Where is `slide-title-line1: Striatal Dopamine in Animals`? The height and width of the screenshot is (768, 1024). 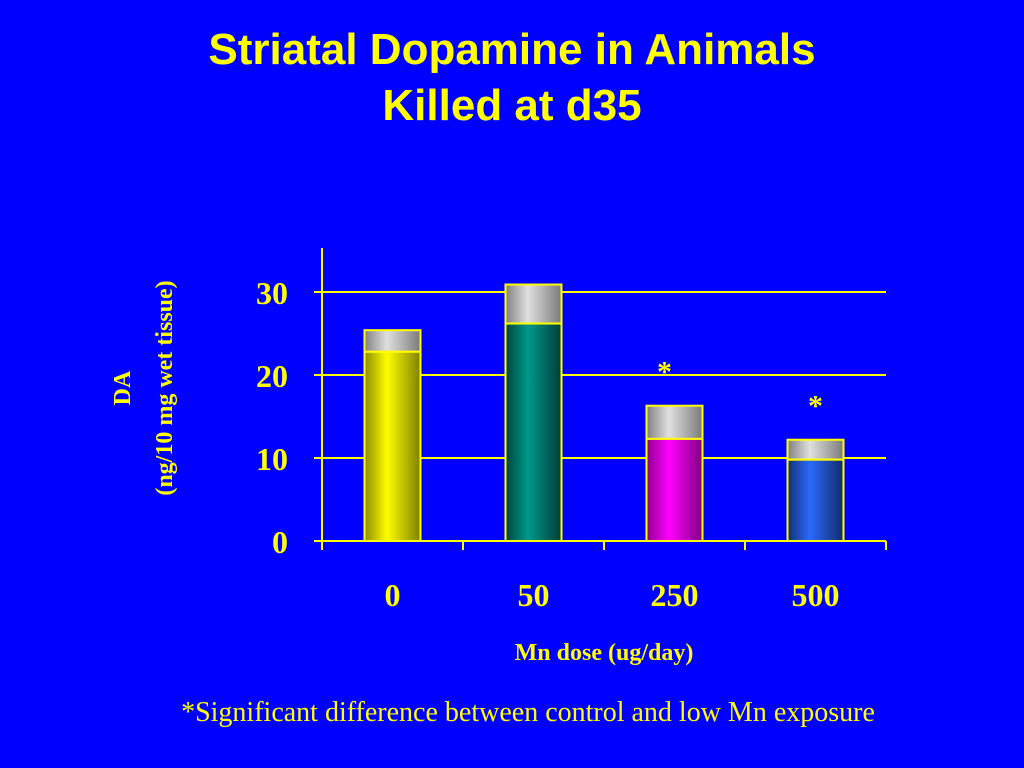 slide-title-line1: Striatal Dopamine in Animals is located at coordinates (512, 49).